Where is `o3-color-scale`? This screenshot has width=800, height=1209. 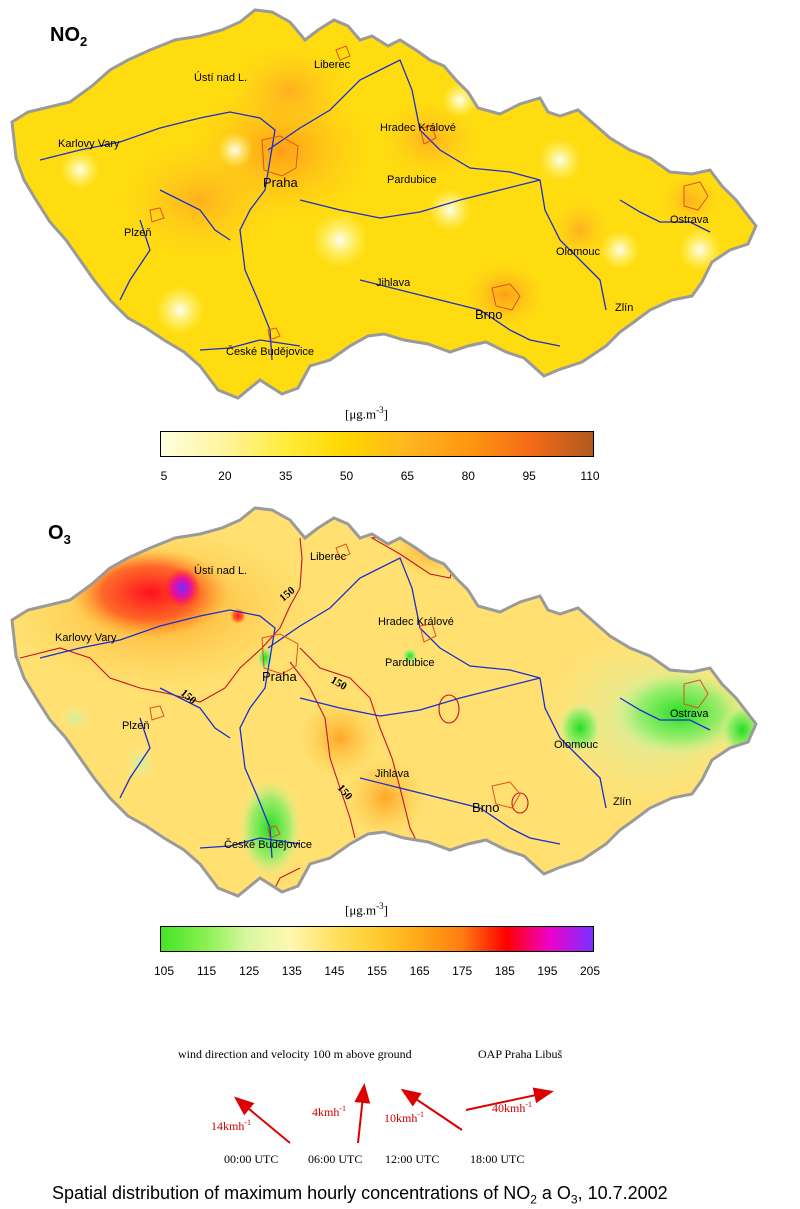 o3-color-scale is located at coordinates (377, 939).